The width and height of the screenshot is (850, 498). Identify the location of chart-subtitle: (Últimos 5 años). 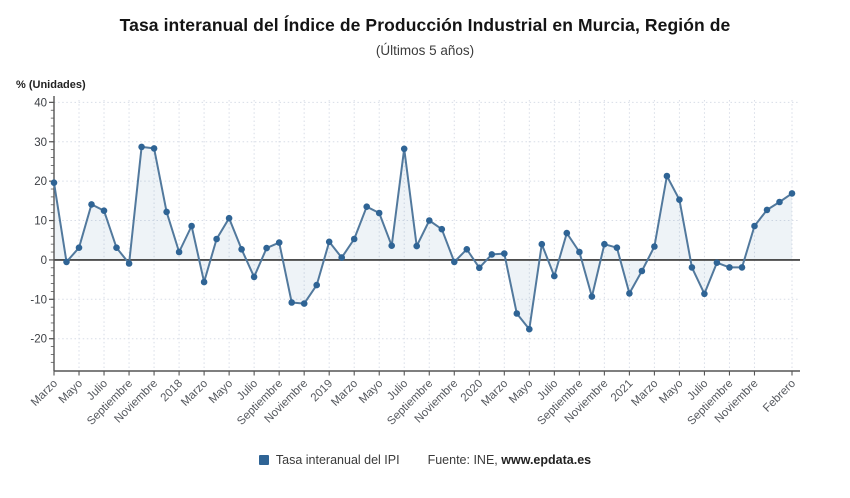
(425, 50).